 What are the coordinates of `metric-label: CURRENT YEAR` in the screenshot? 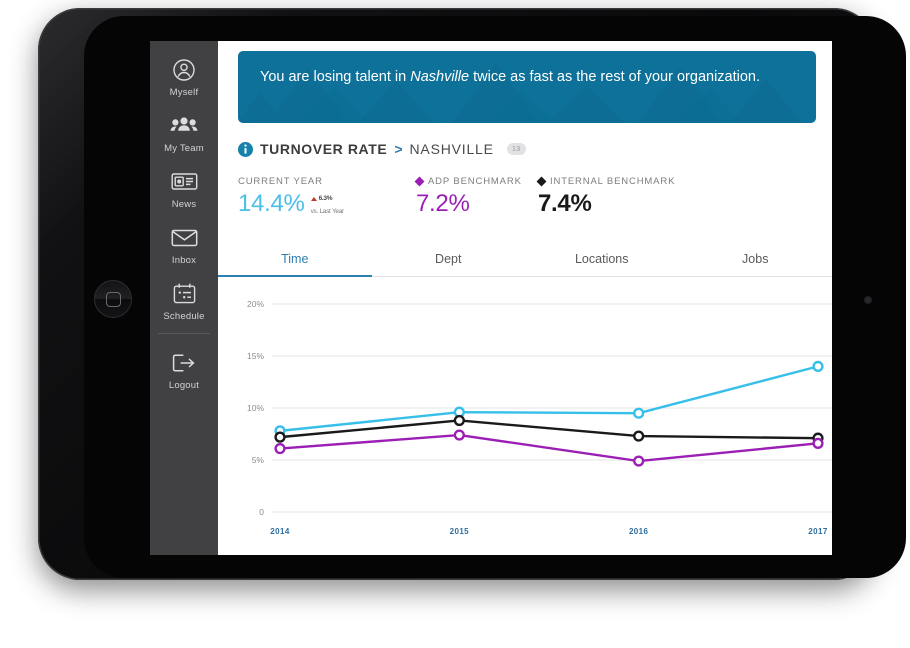 It's located at (280, 181).